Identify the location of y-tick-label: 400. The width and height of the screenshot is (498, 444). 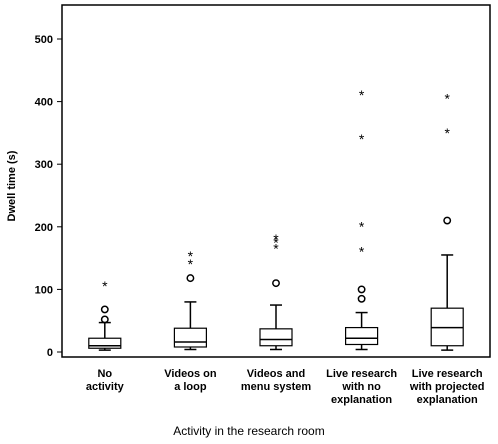
(44, 103).